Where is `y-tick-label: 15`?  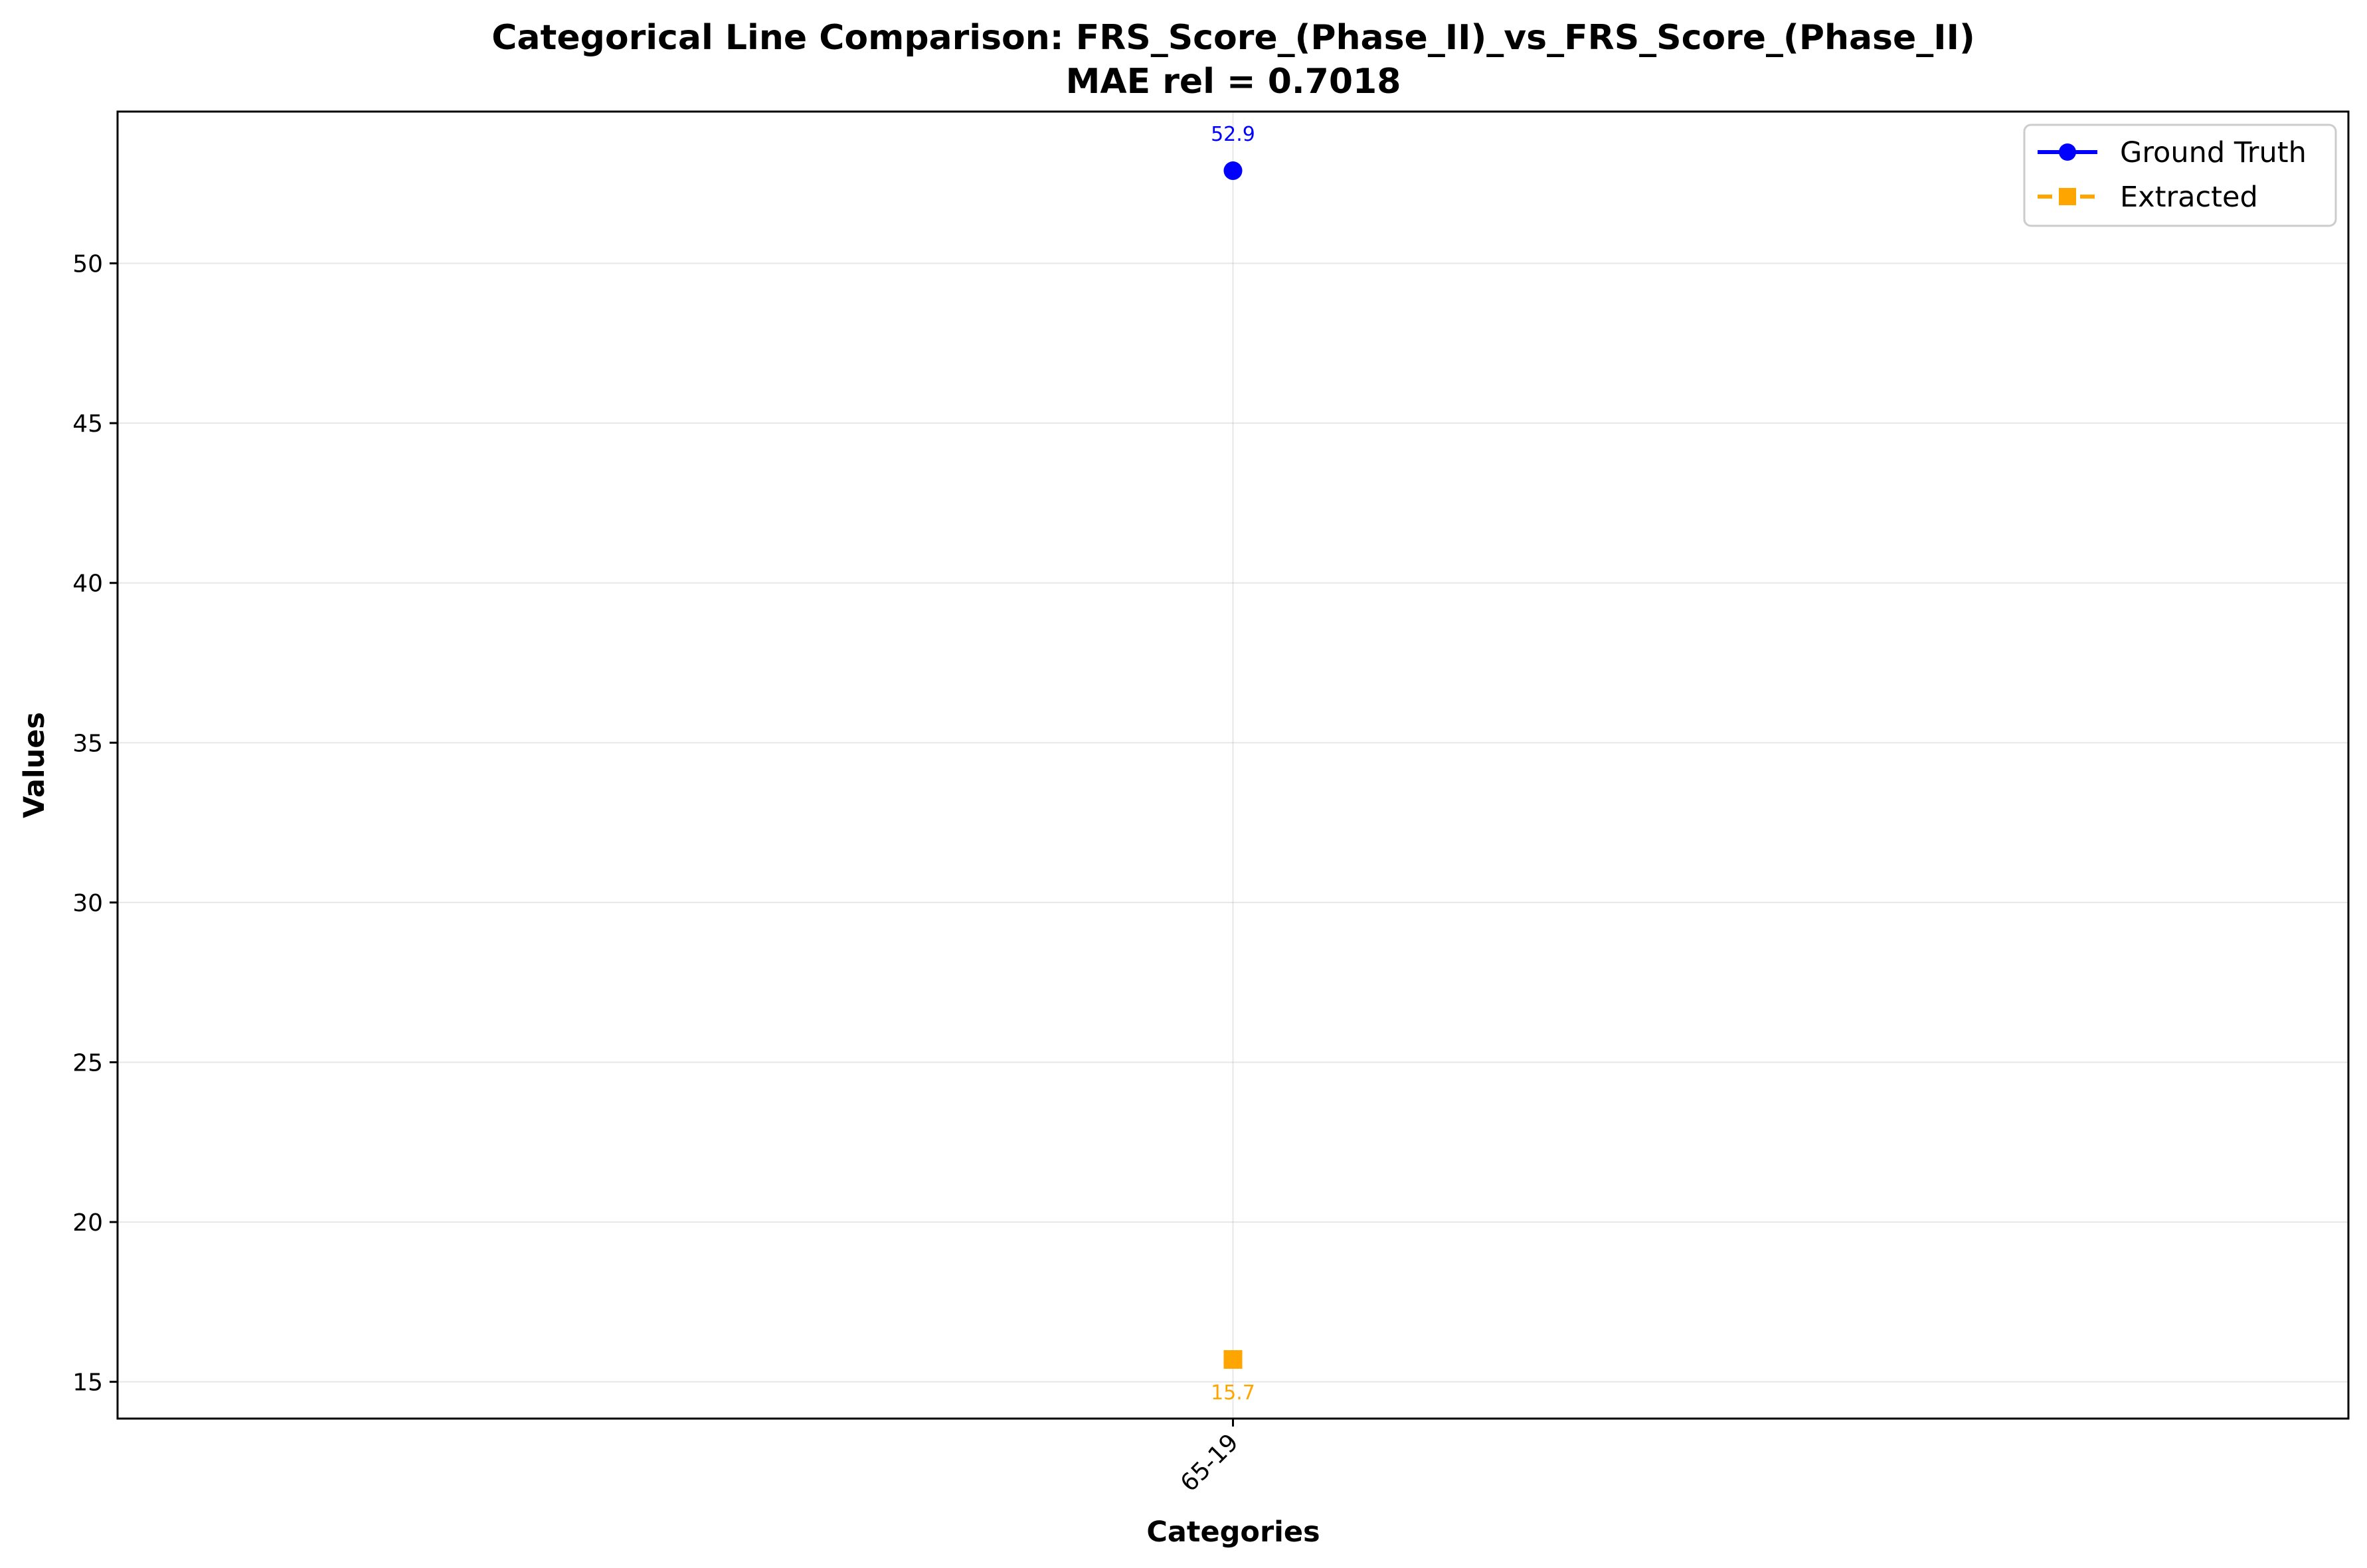 y-tick-label: 15 is located at coordinates (87, 1383).